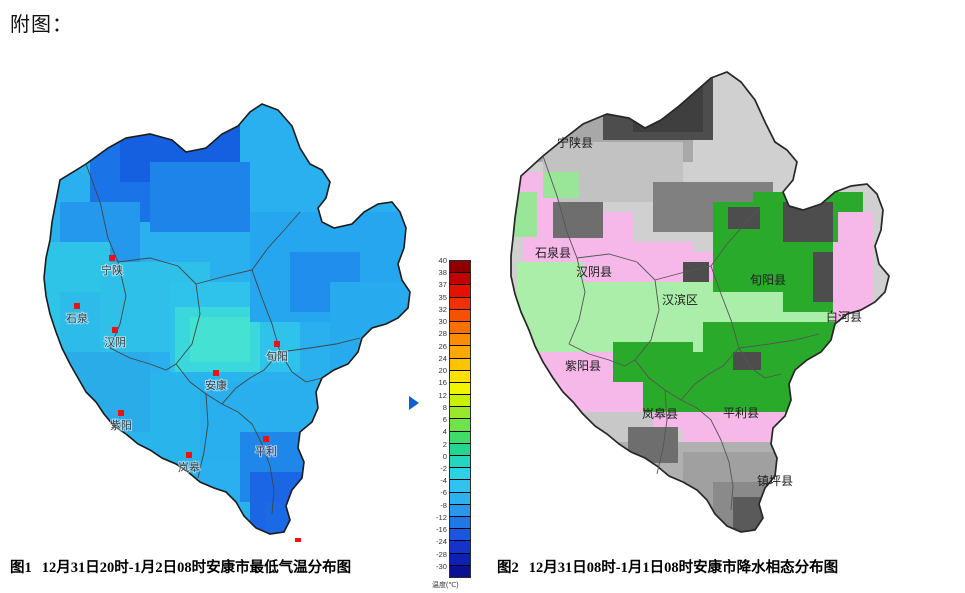 Image resolution: width=965 pixels, height=593 pixels. Describe the element at coordinates (442, 358) in the screenshot. I see `colorbar-tick-label: 24` at that location.